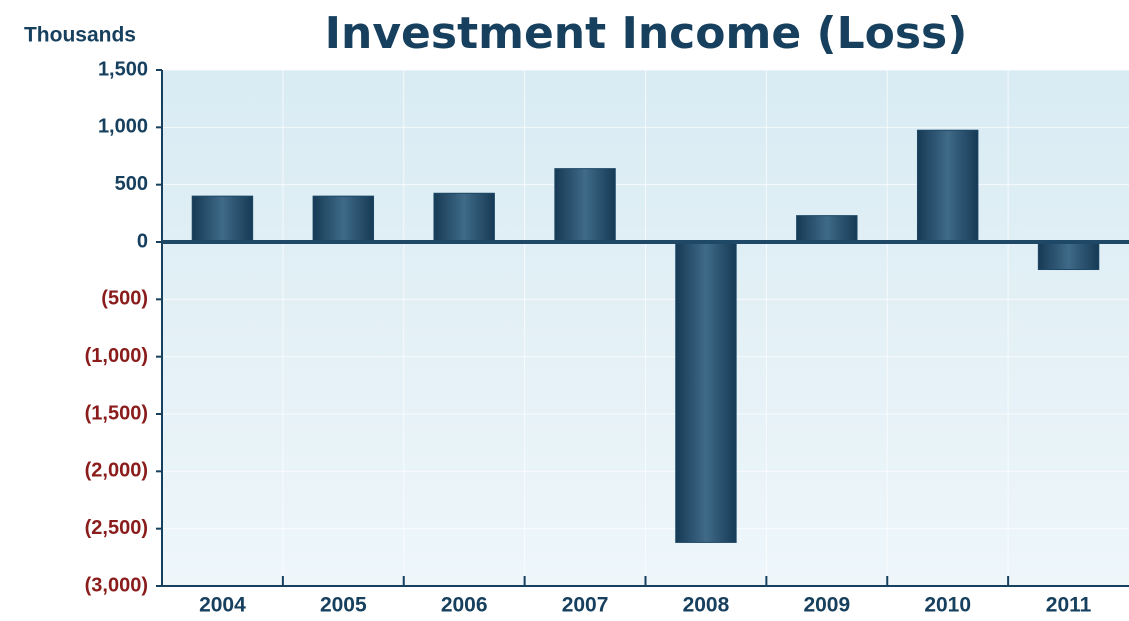 The width and height of the screenshot is (1129, 621). What do you see at coordinates (585, 605) in the screenshot?
I see `x-tick-label: 2007` at bounding box center [585, 605].